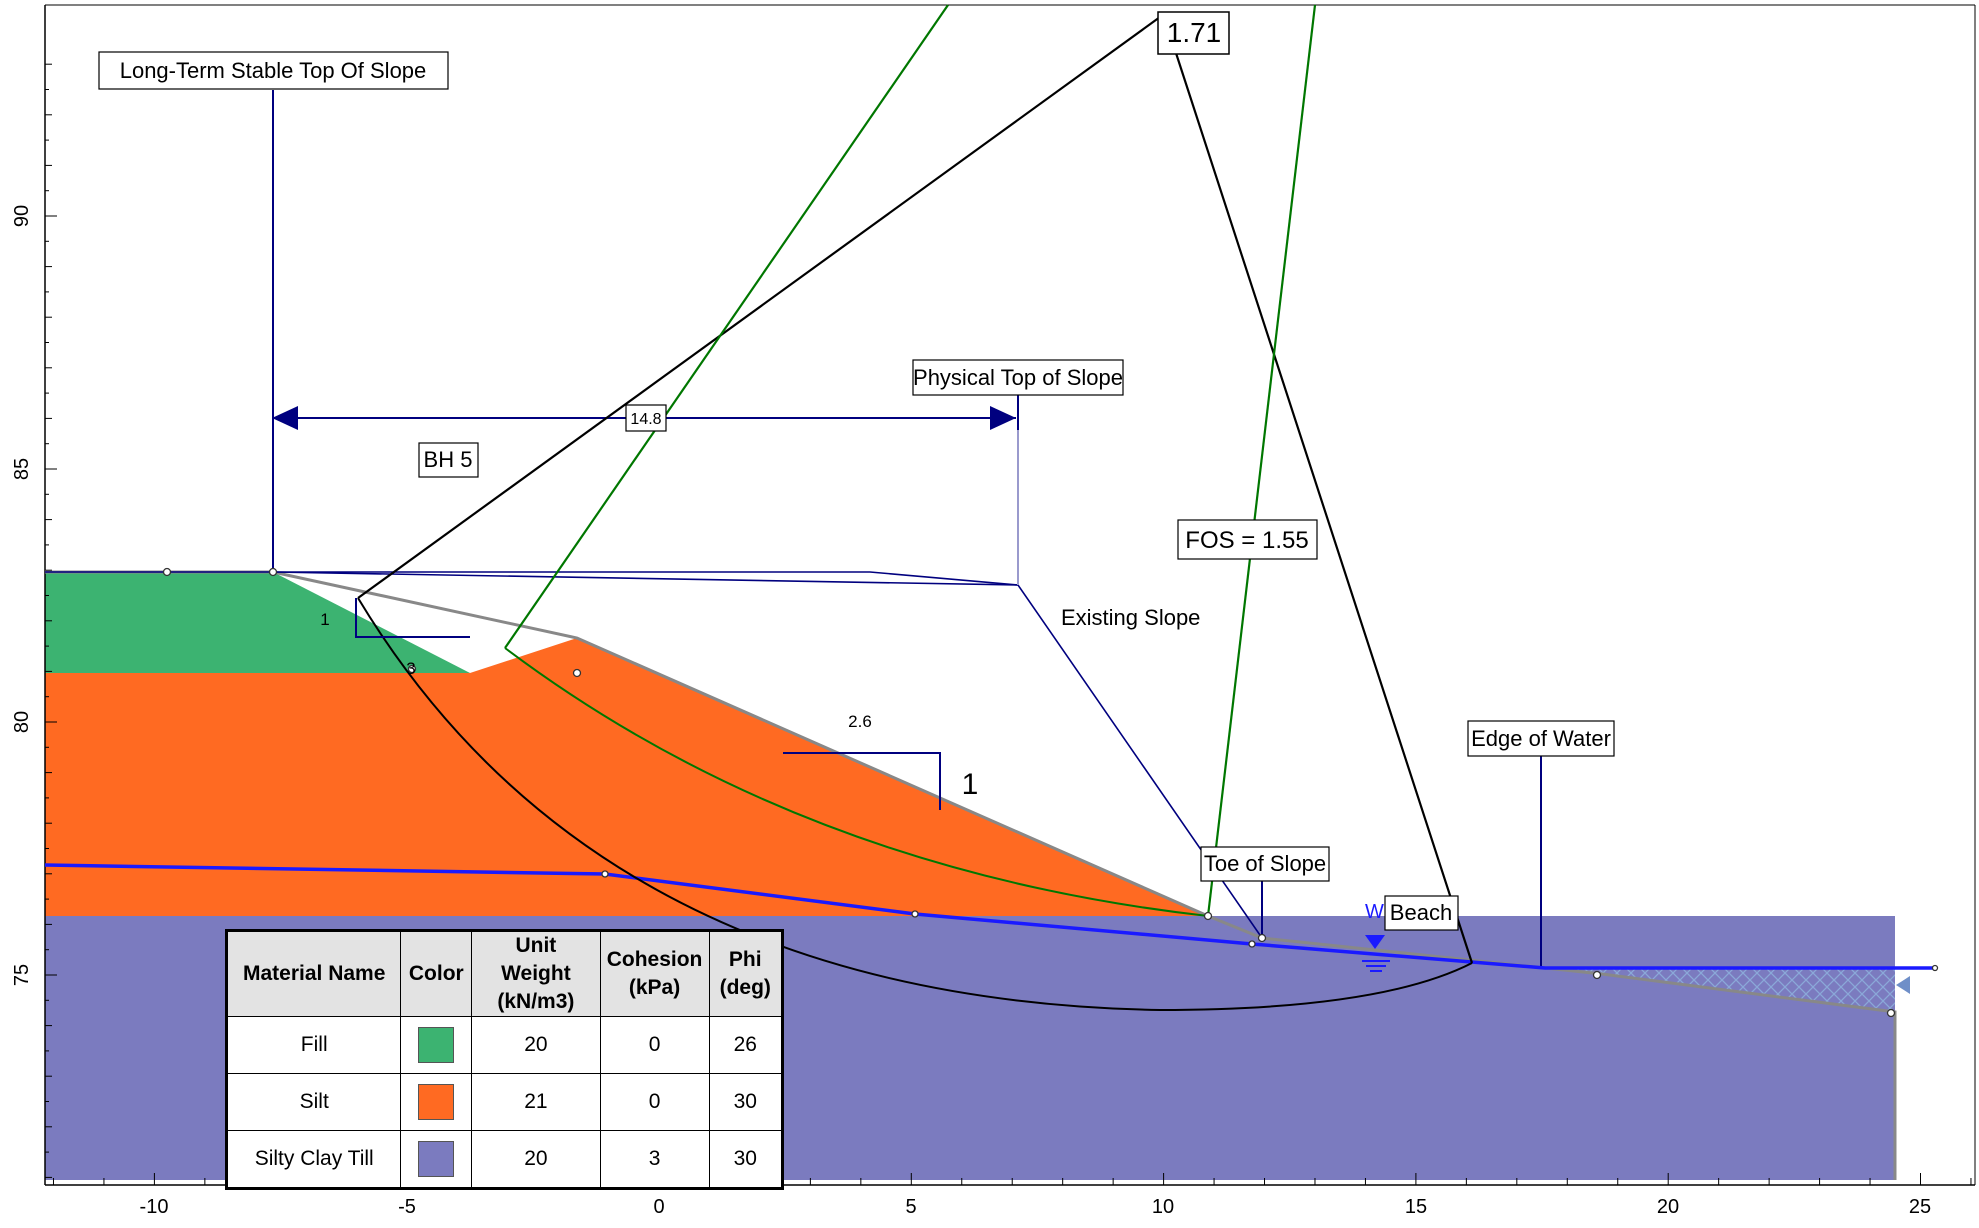 This screenshot has width=1979, height=1228. What do you see at coordinates (645, 578) in the screenshot?
I see `long-term-slope-line` at bounding box center [645, 578].